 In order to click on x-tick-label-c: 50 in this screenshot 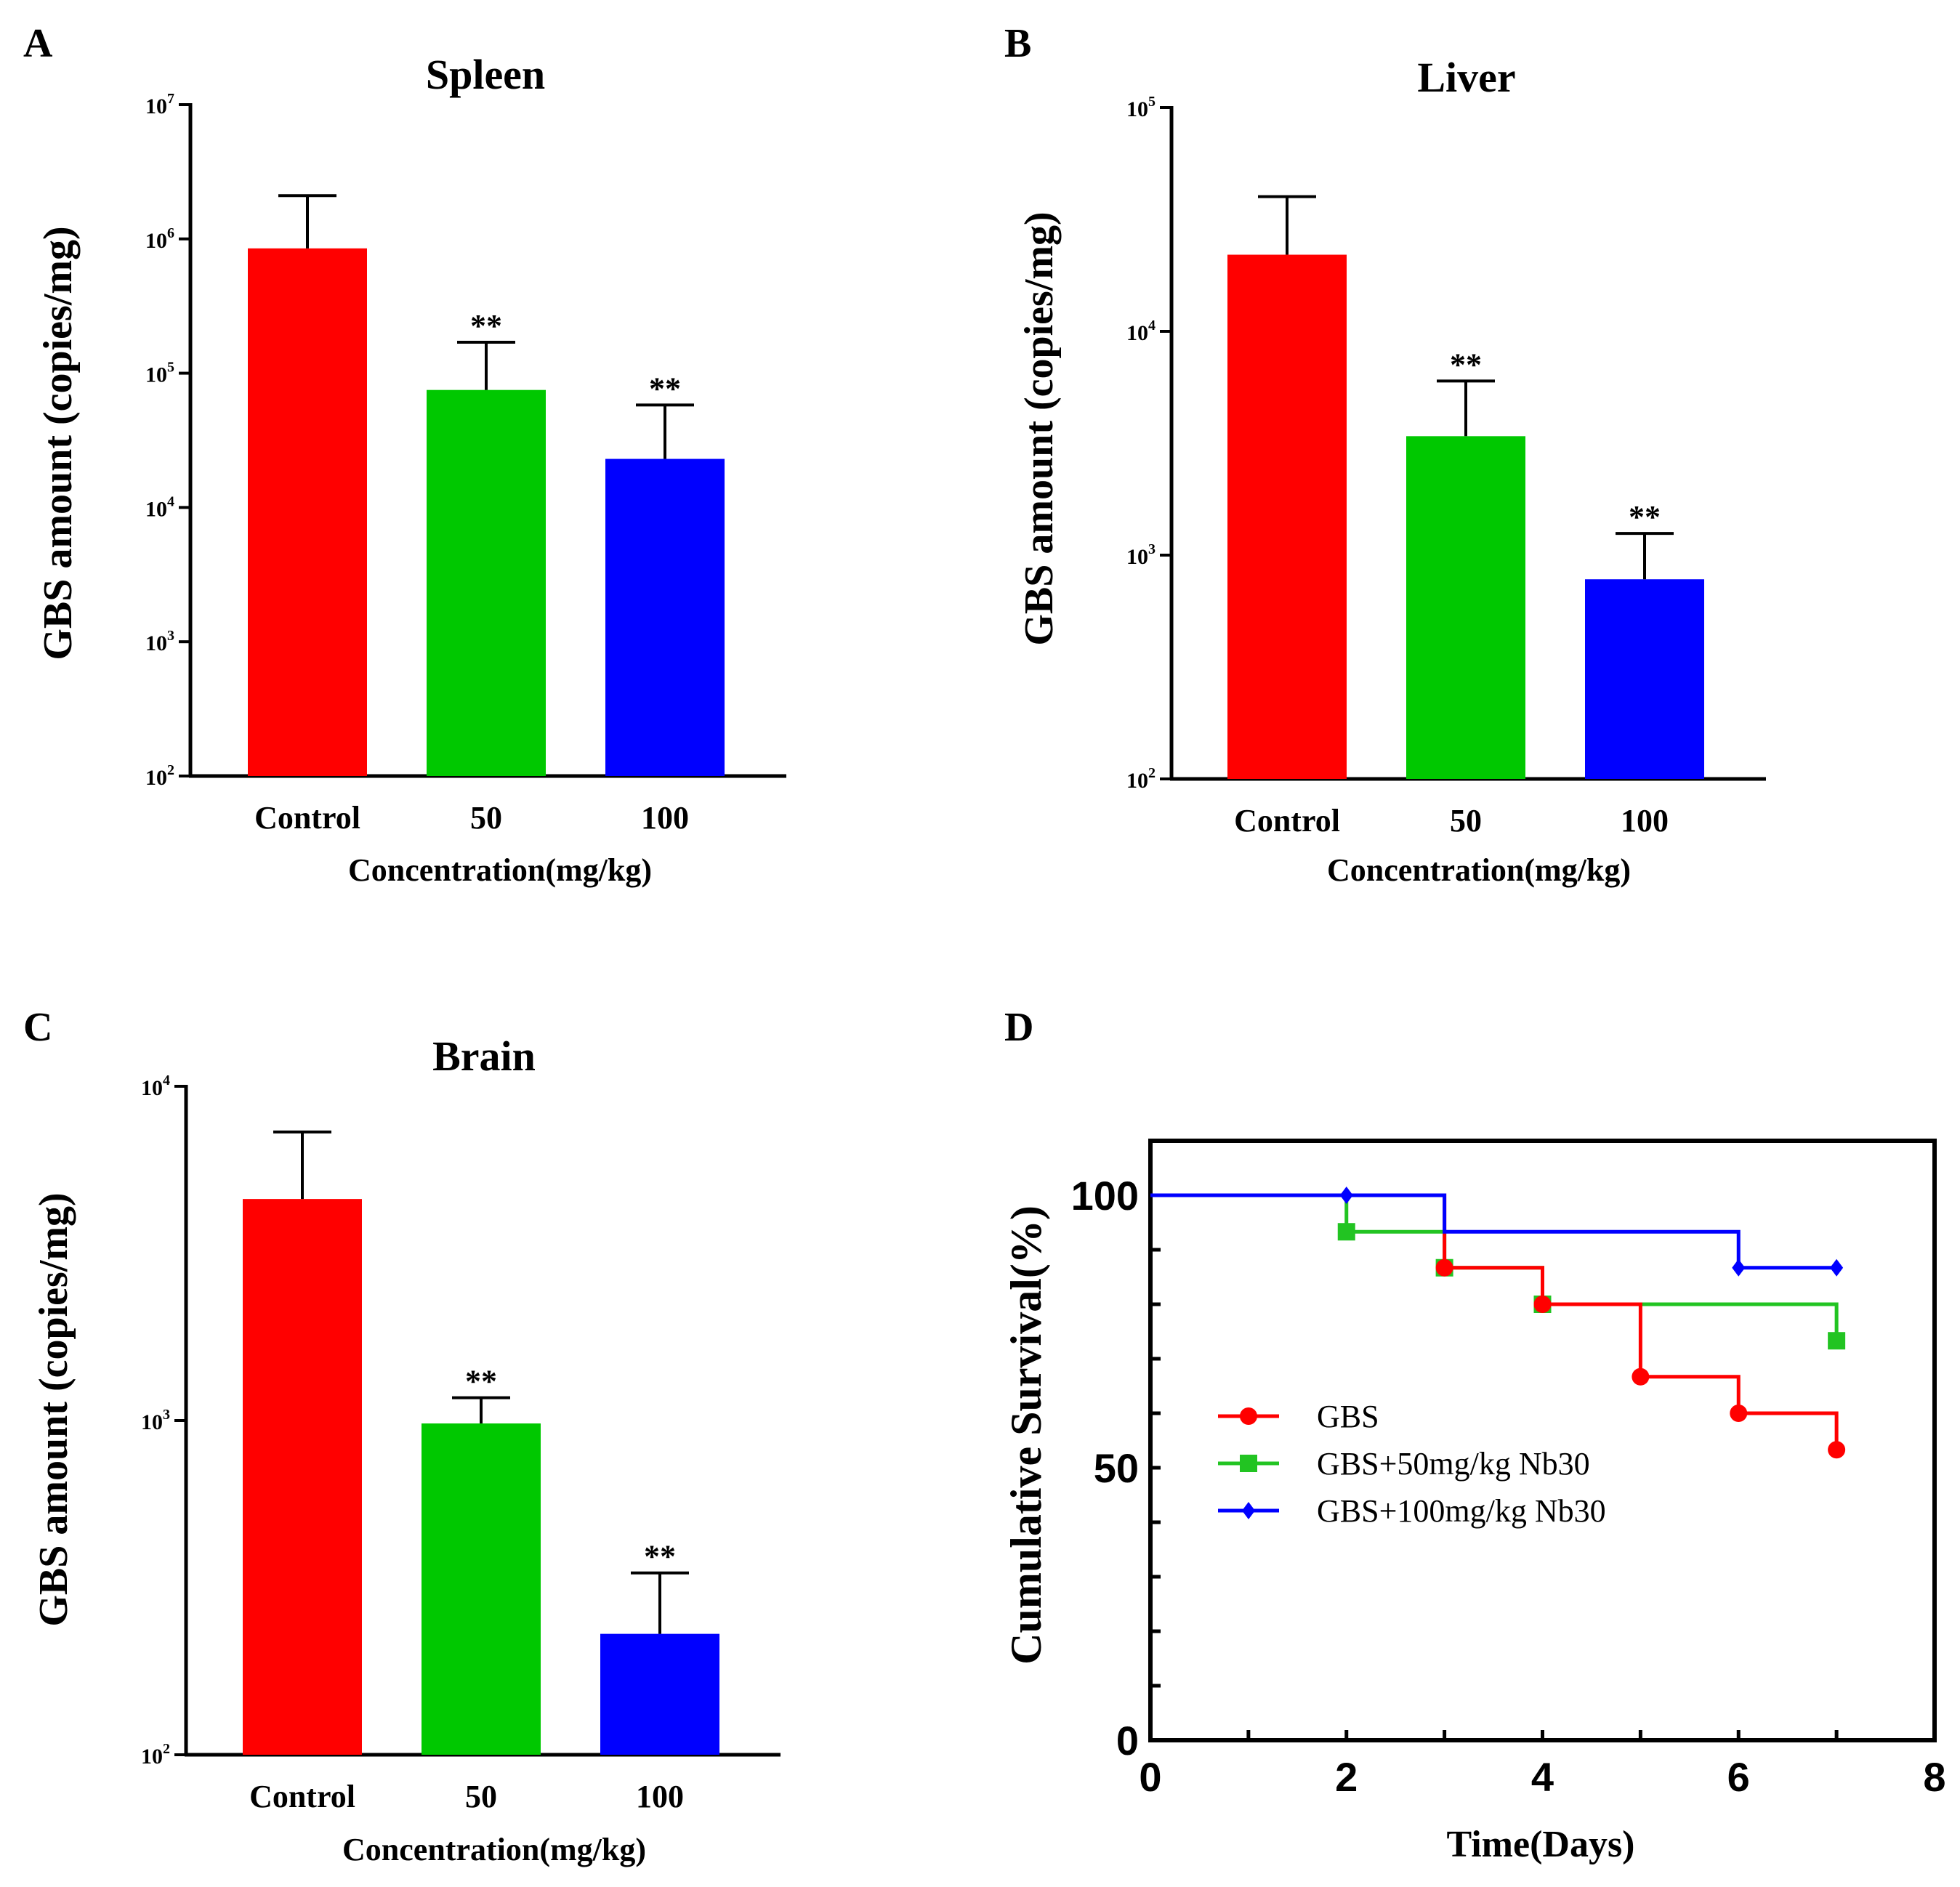, I will do `click(481, 1796)`.